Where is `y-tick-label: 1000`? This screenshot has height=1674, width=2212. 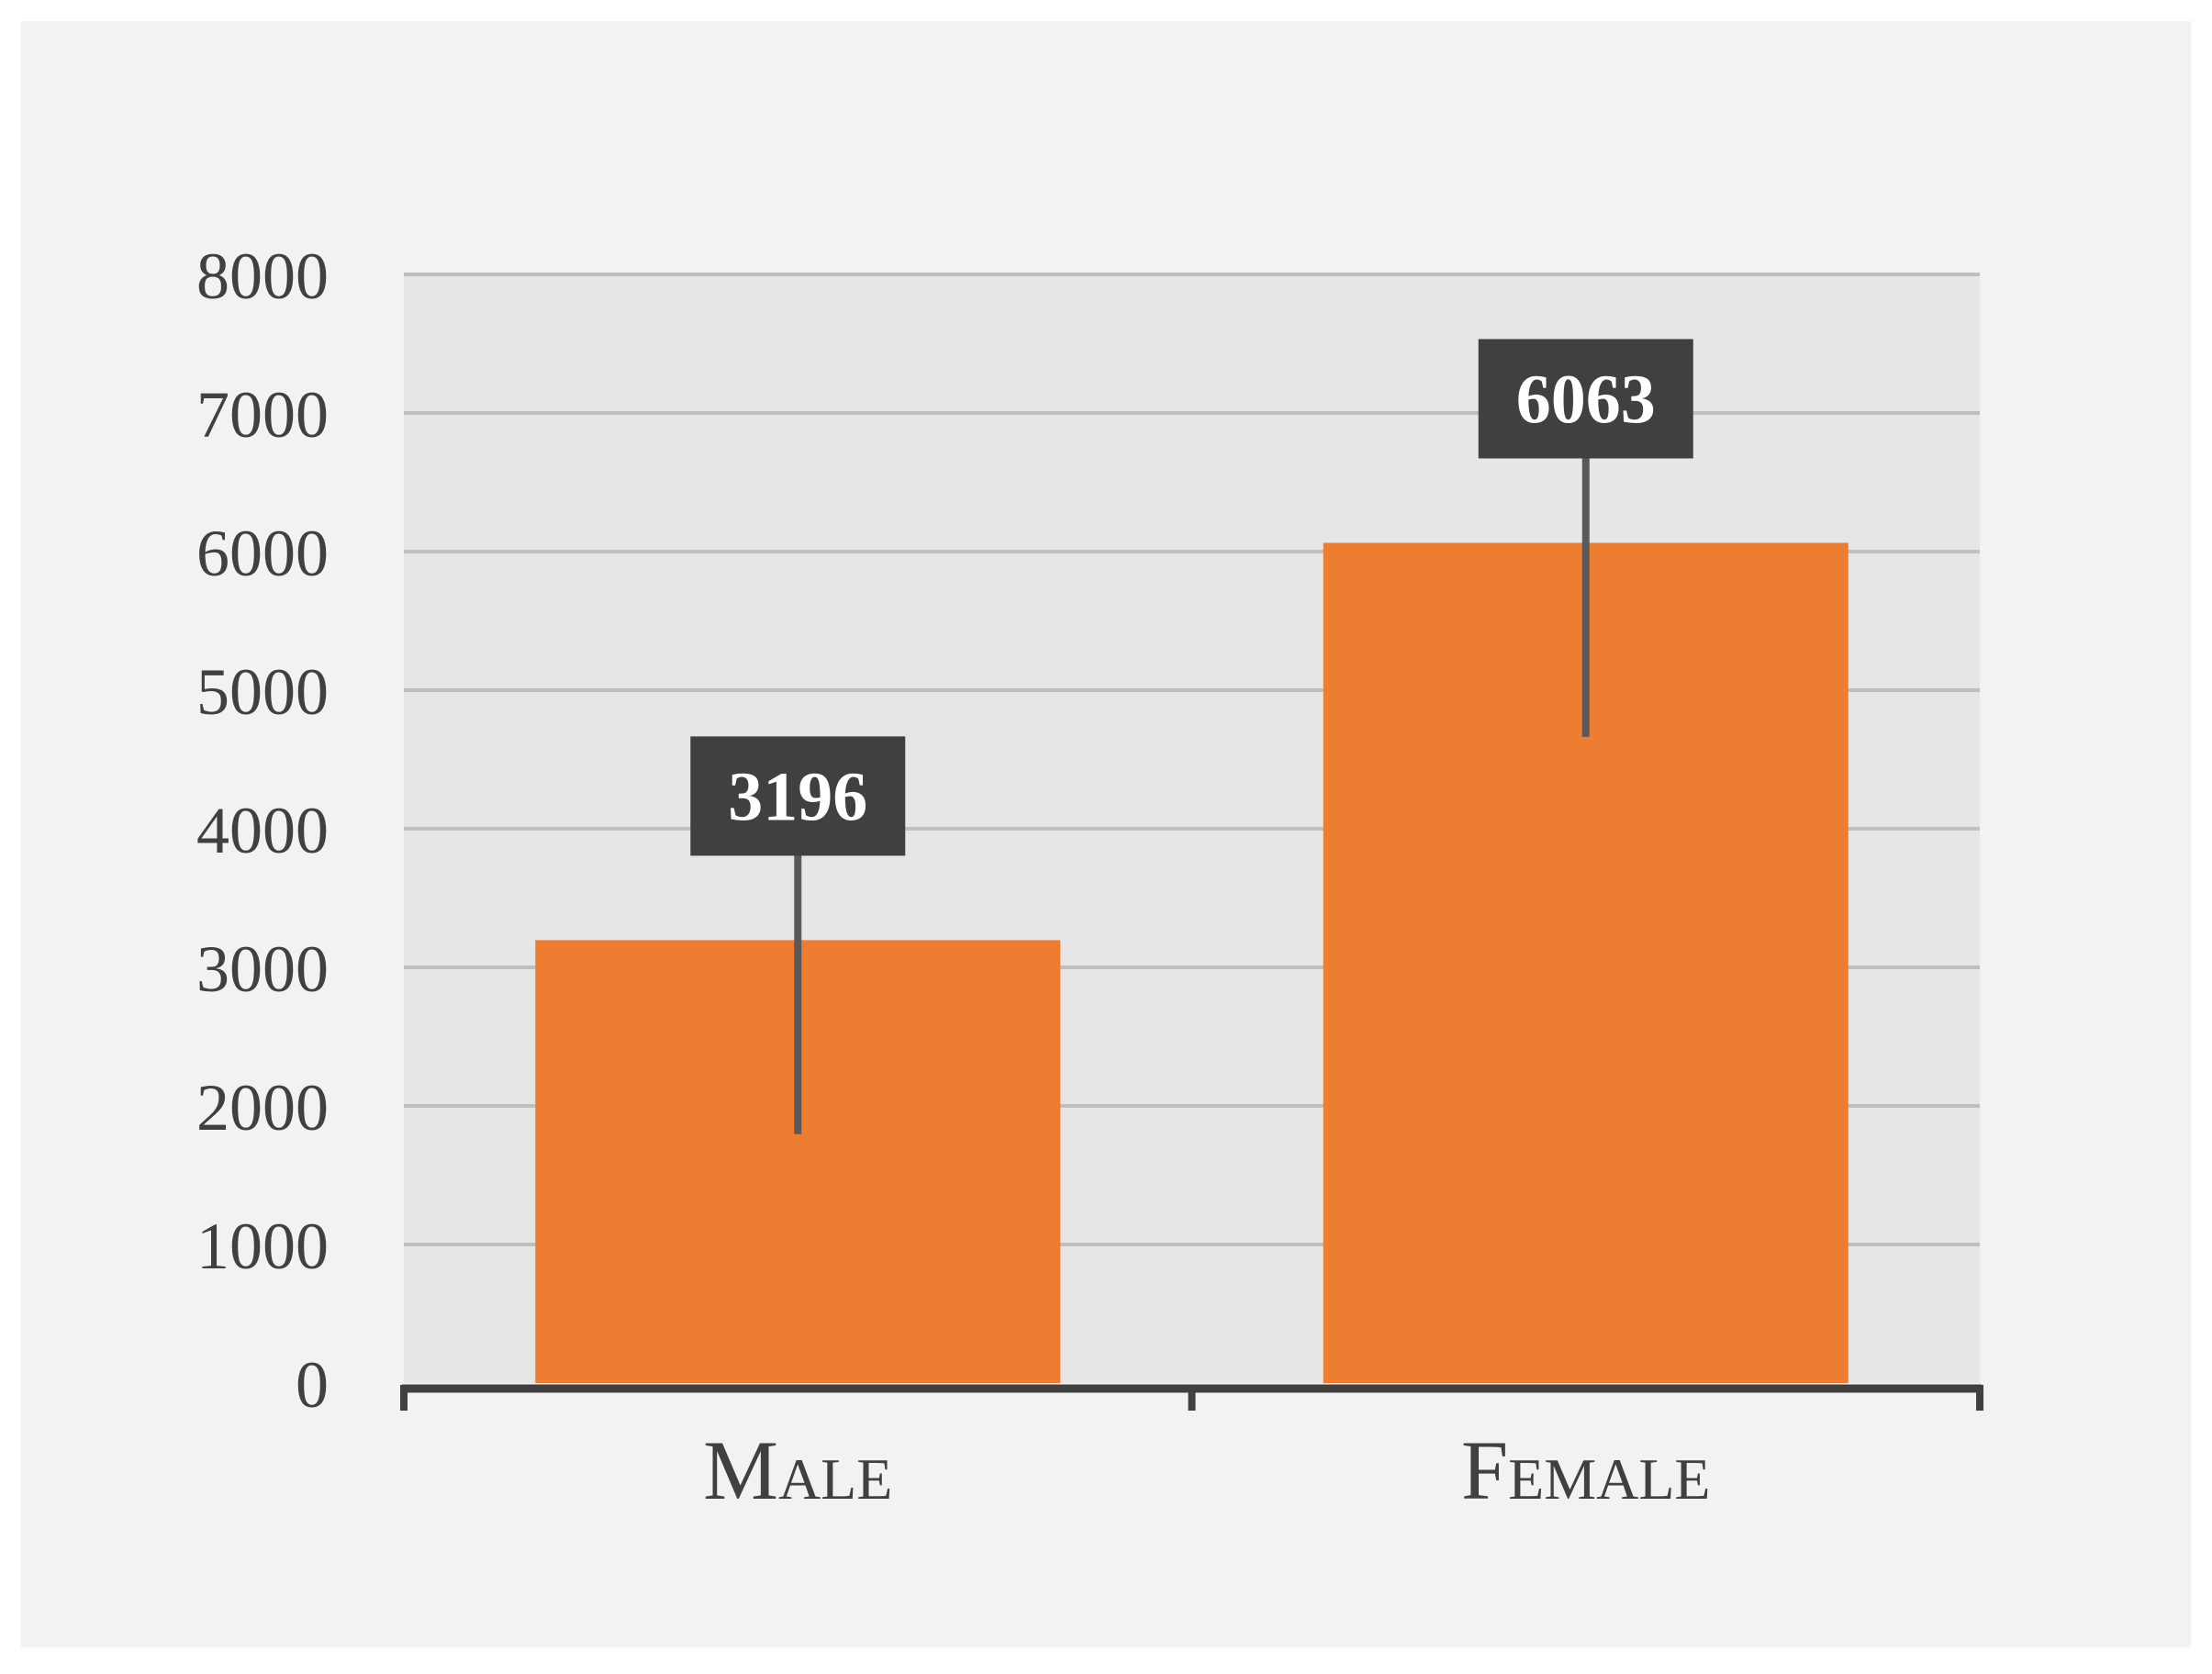 y-tick-label: 1000 is located at coordinates (262, 1246).